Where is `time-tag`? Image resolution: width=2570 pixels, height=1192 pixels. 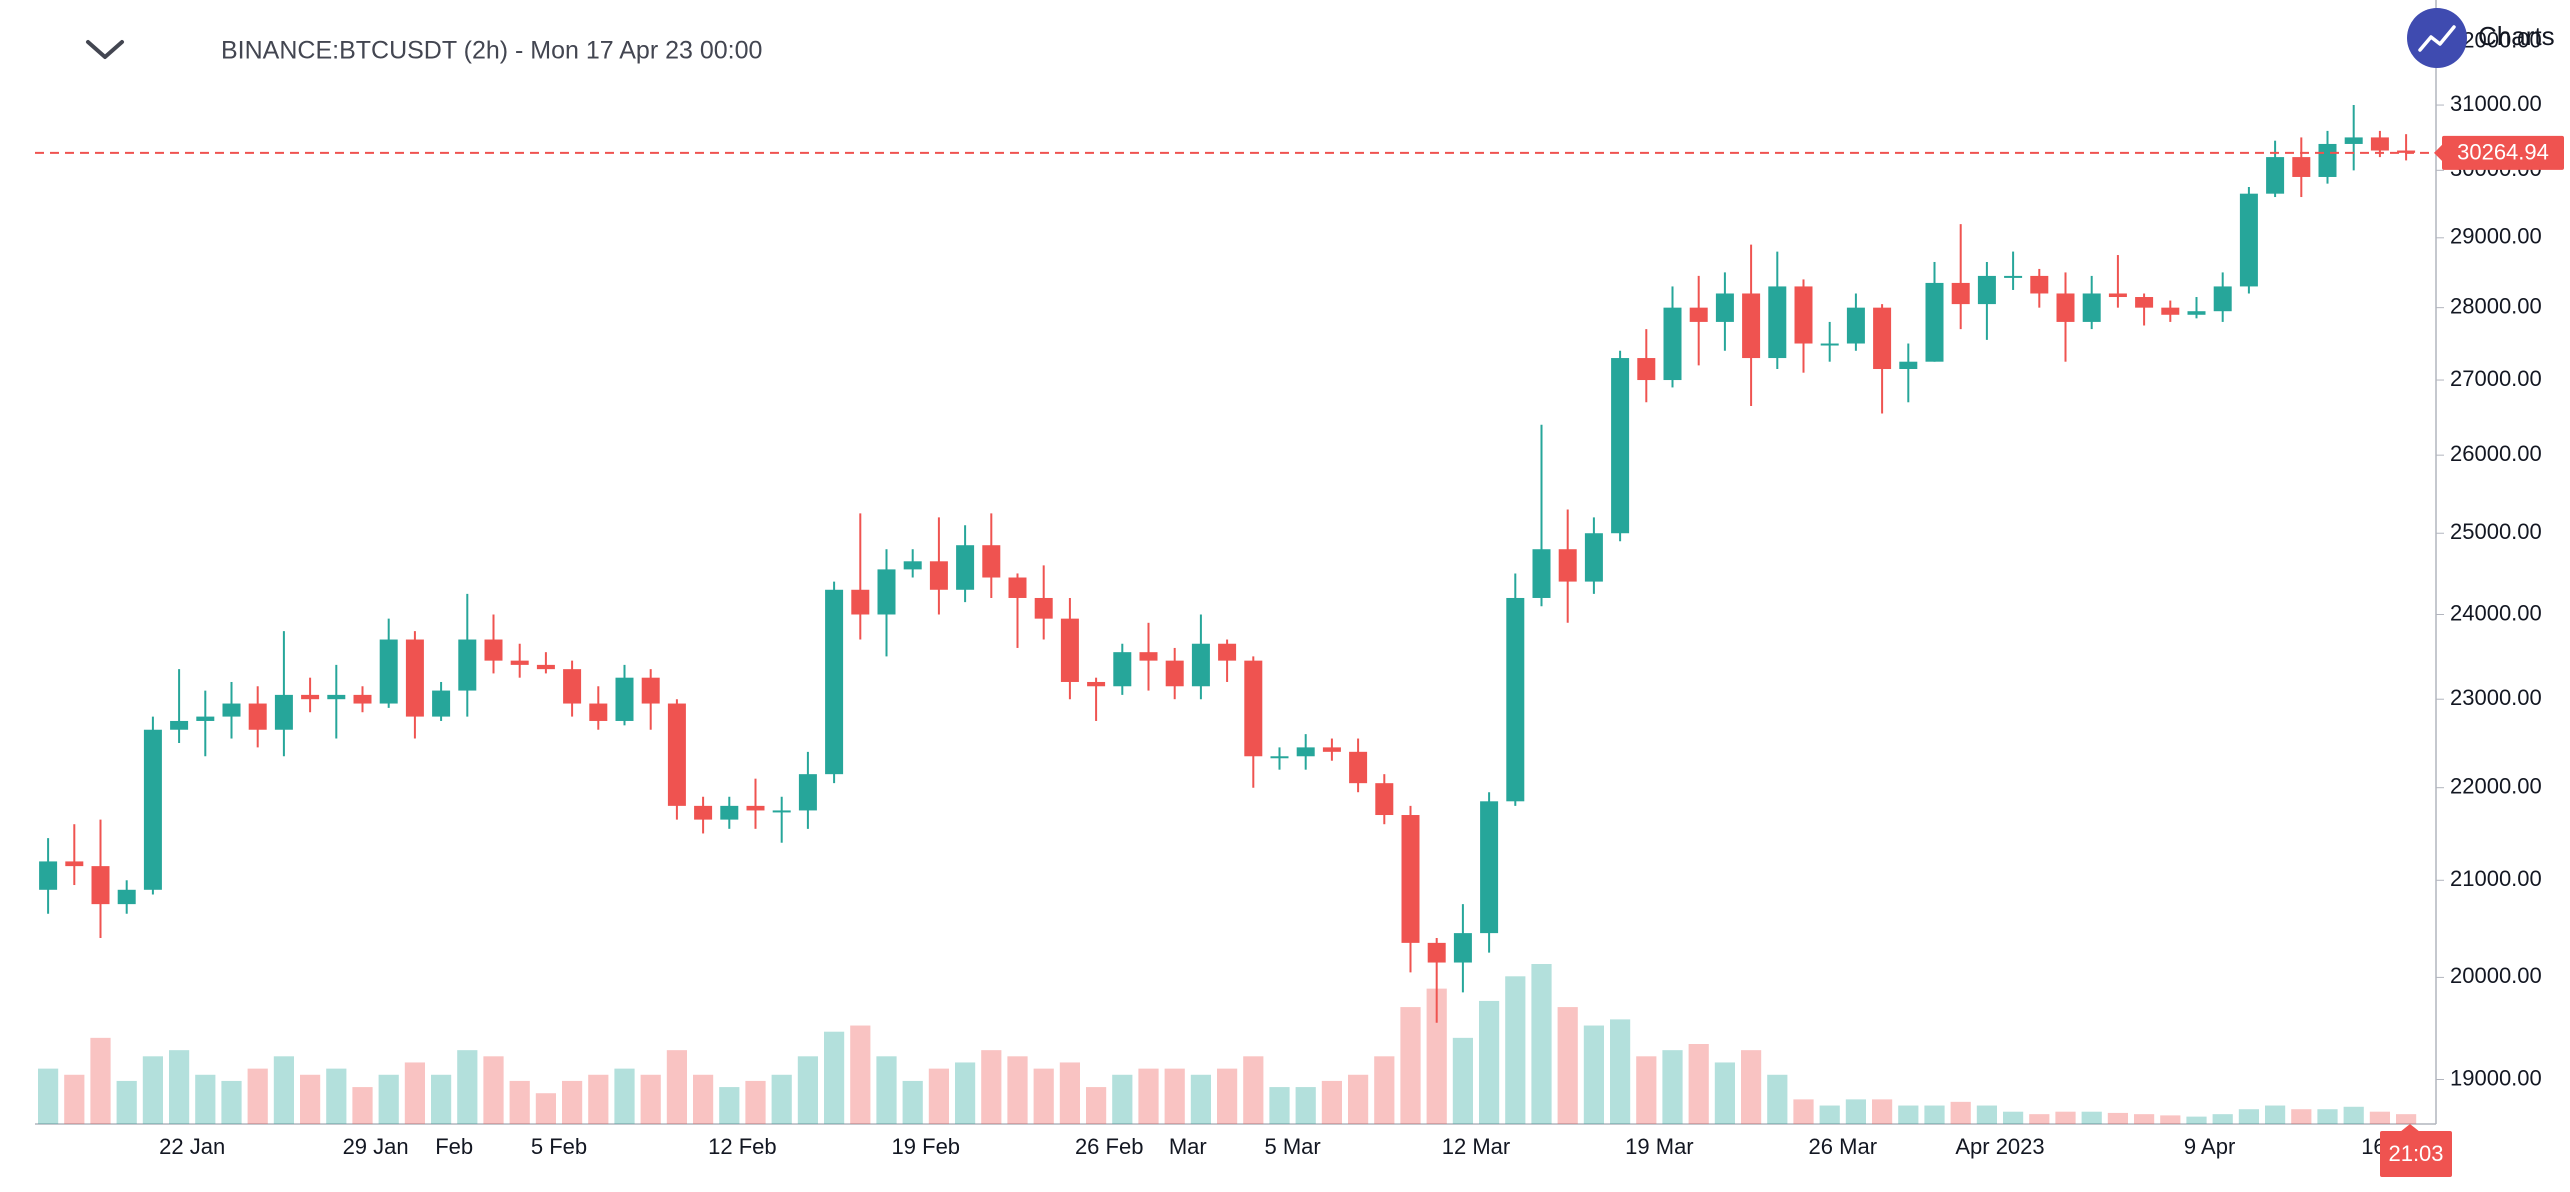
time-tag is located at coordinates (2416, 1154).